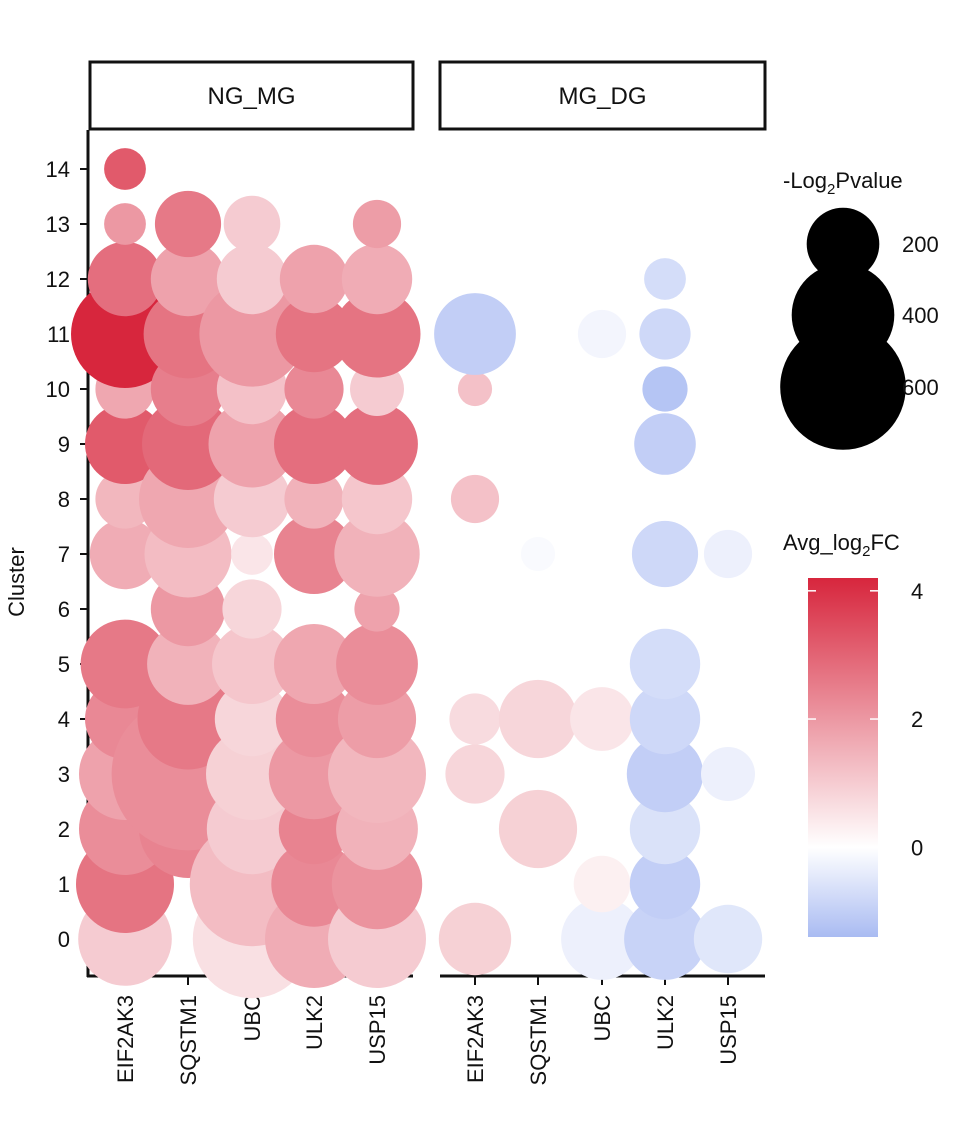 The height and width of the screenshot is (1131, 957). Describe the element at coordinates (64, 444) in the screenshot. I see `y-tick-label: 9` at that location.